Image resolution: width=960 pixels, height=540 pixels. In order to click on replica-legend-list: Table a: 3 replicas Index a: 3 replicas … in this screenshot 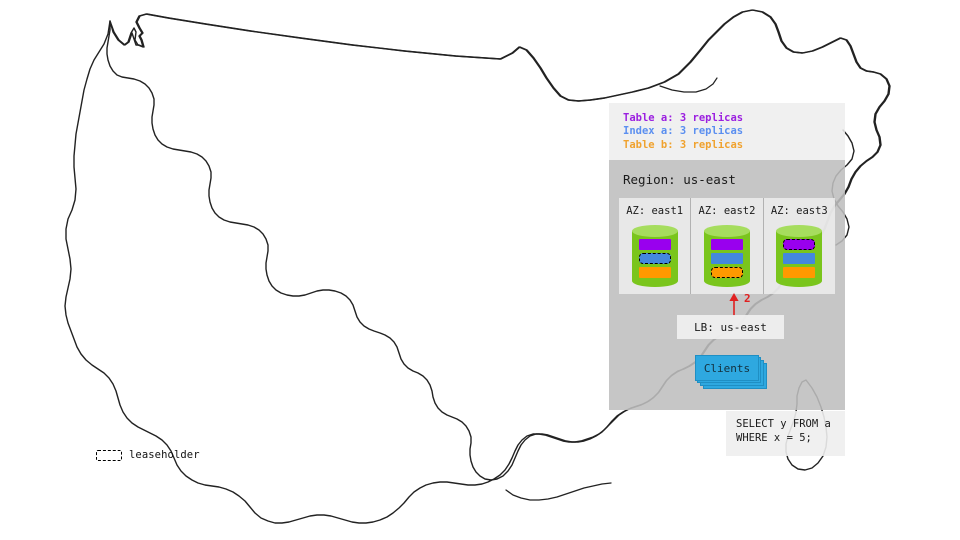, I will do `click(683, 132)`.